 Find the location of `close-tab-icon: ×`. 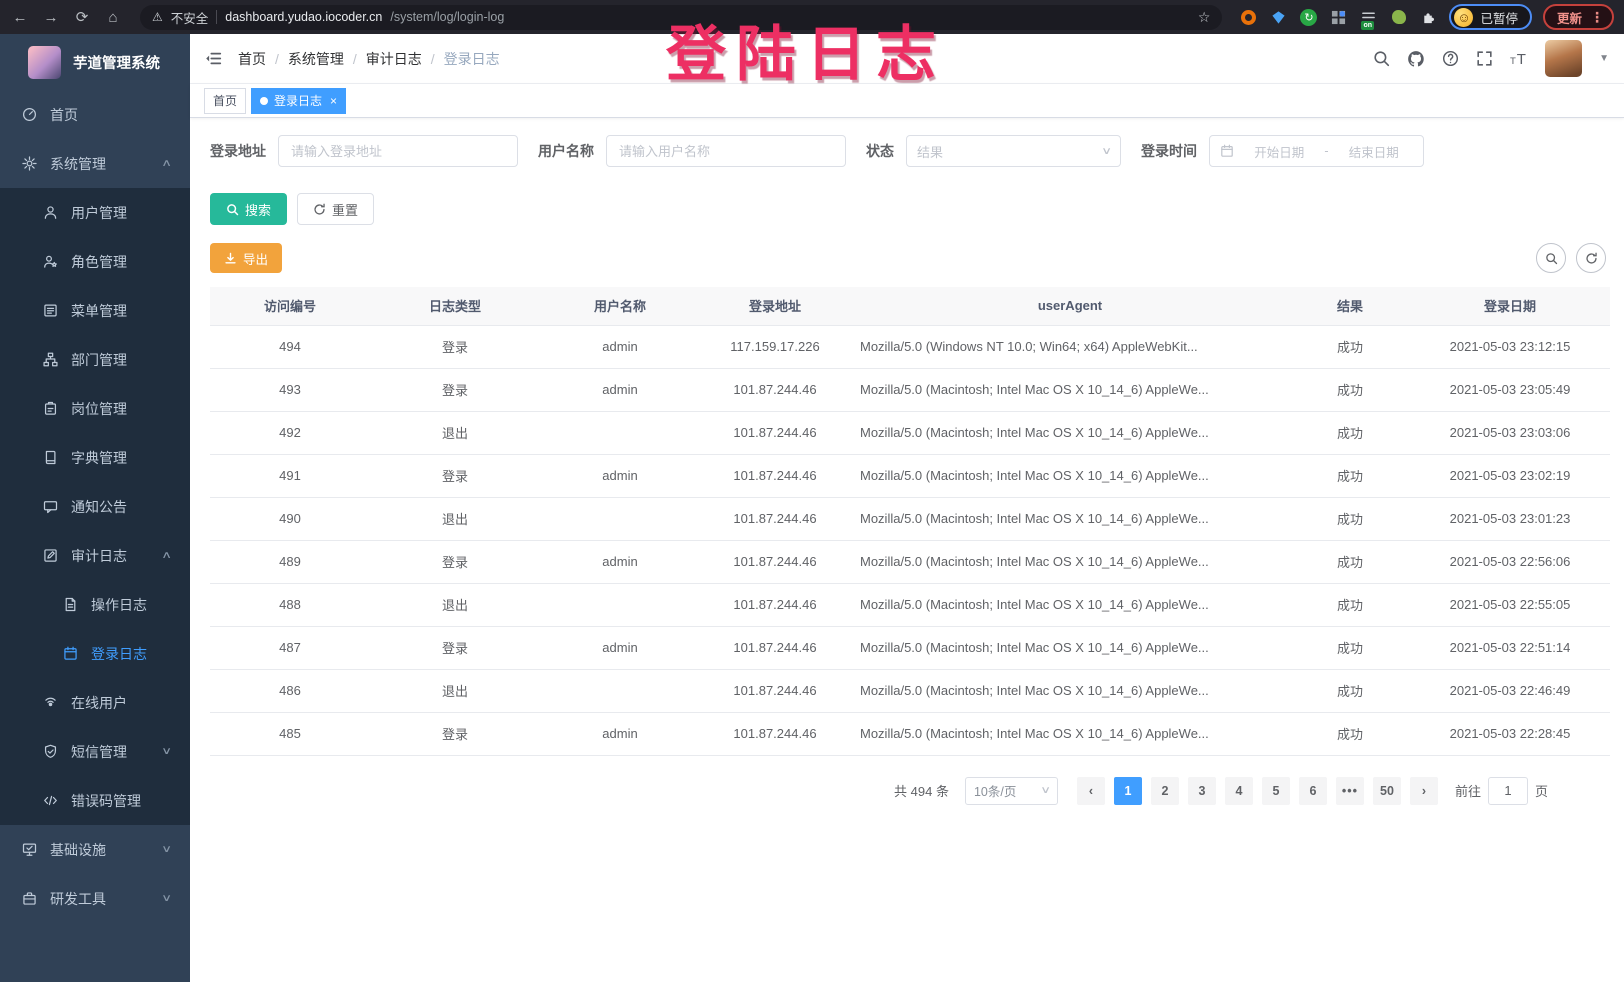

close-tab-icon: × is located at coordinates (334, 100).